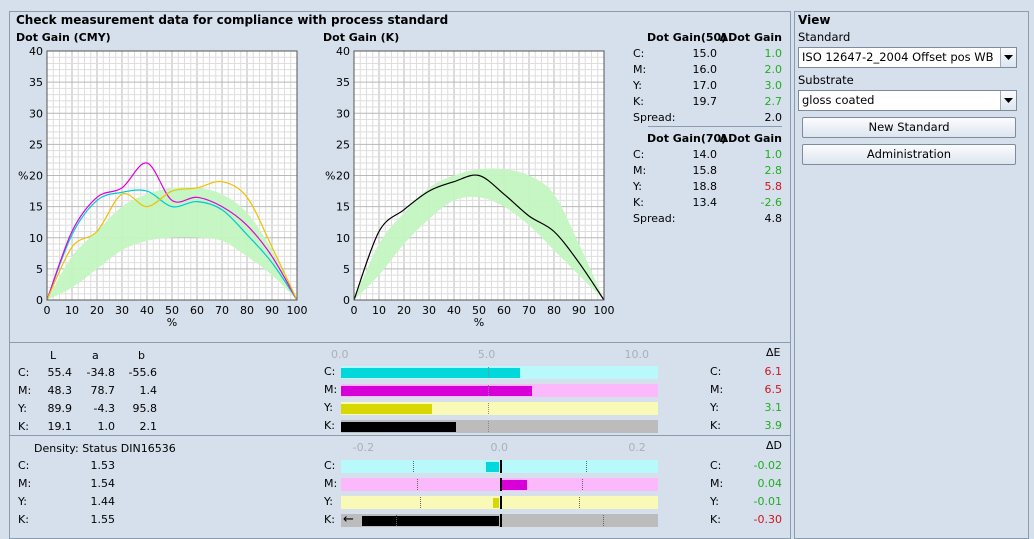 The width and height of the screenshot is (1034, 539). Describe the element at coordinates (25, 483) in the screenshot. I see `density-row-label: M:` at that location.